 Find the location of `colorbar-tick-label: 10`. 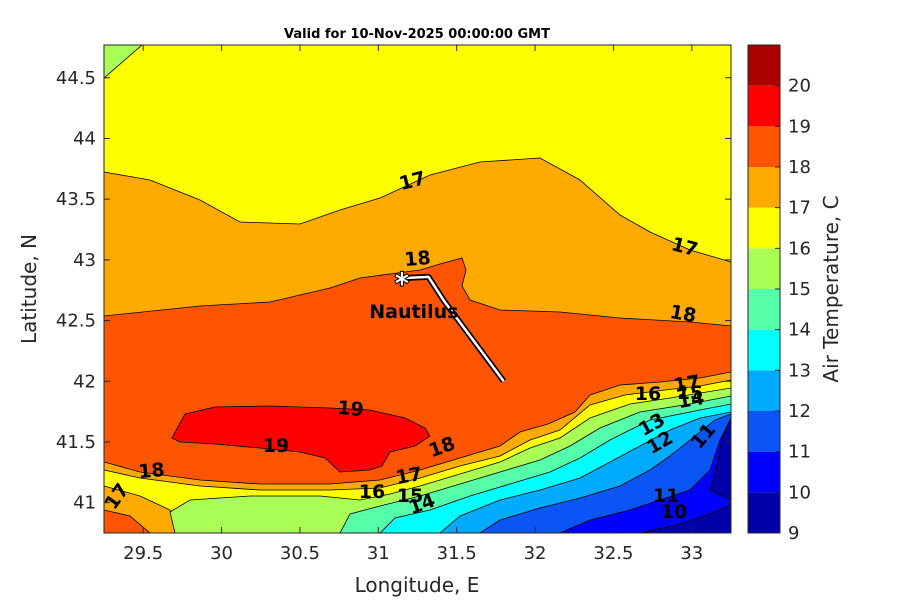

colorbar-tick-label: 10 is located at coordinates (799, 492).